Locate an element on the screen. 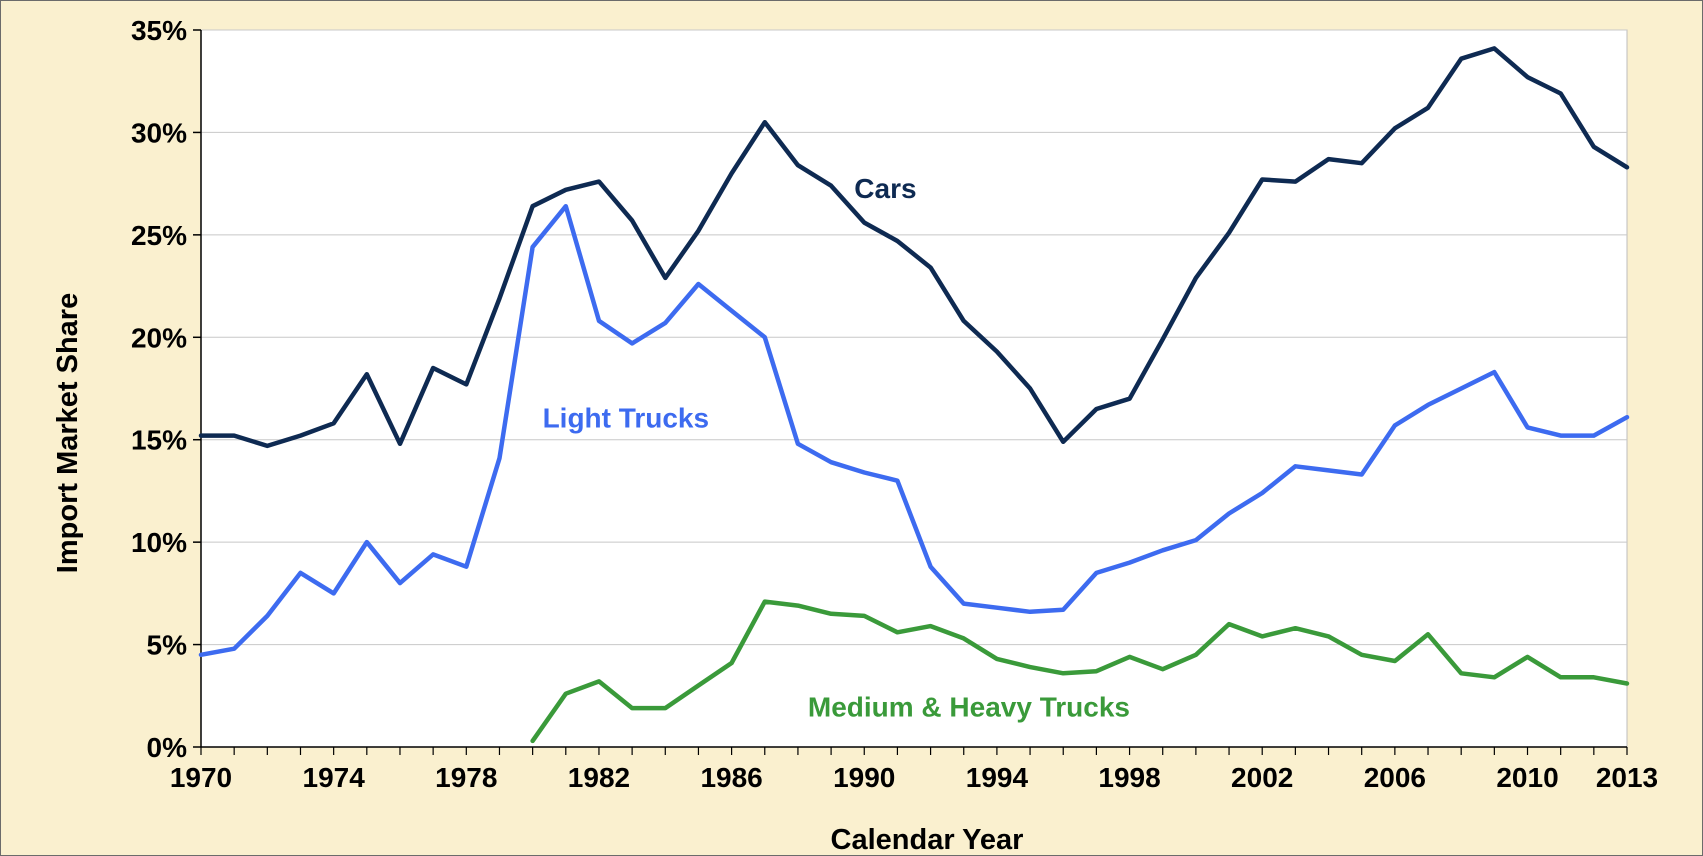 This screenshot has height=856, width=1703. series-label-medium-heavy-trucks: Medium & Heavy Trucks is located at coordinates (969, 706).